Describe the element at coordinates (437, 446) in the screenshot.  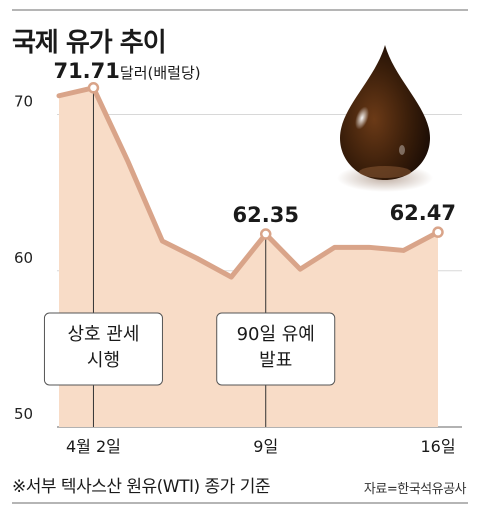
I see `x-tick-label: 16일` at that location.